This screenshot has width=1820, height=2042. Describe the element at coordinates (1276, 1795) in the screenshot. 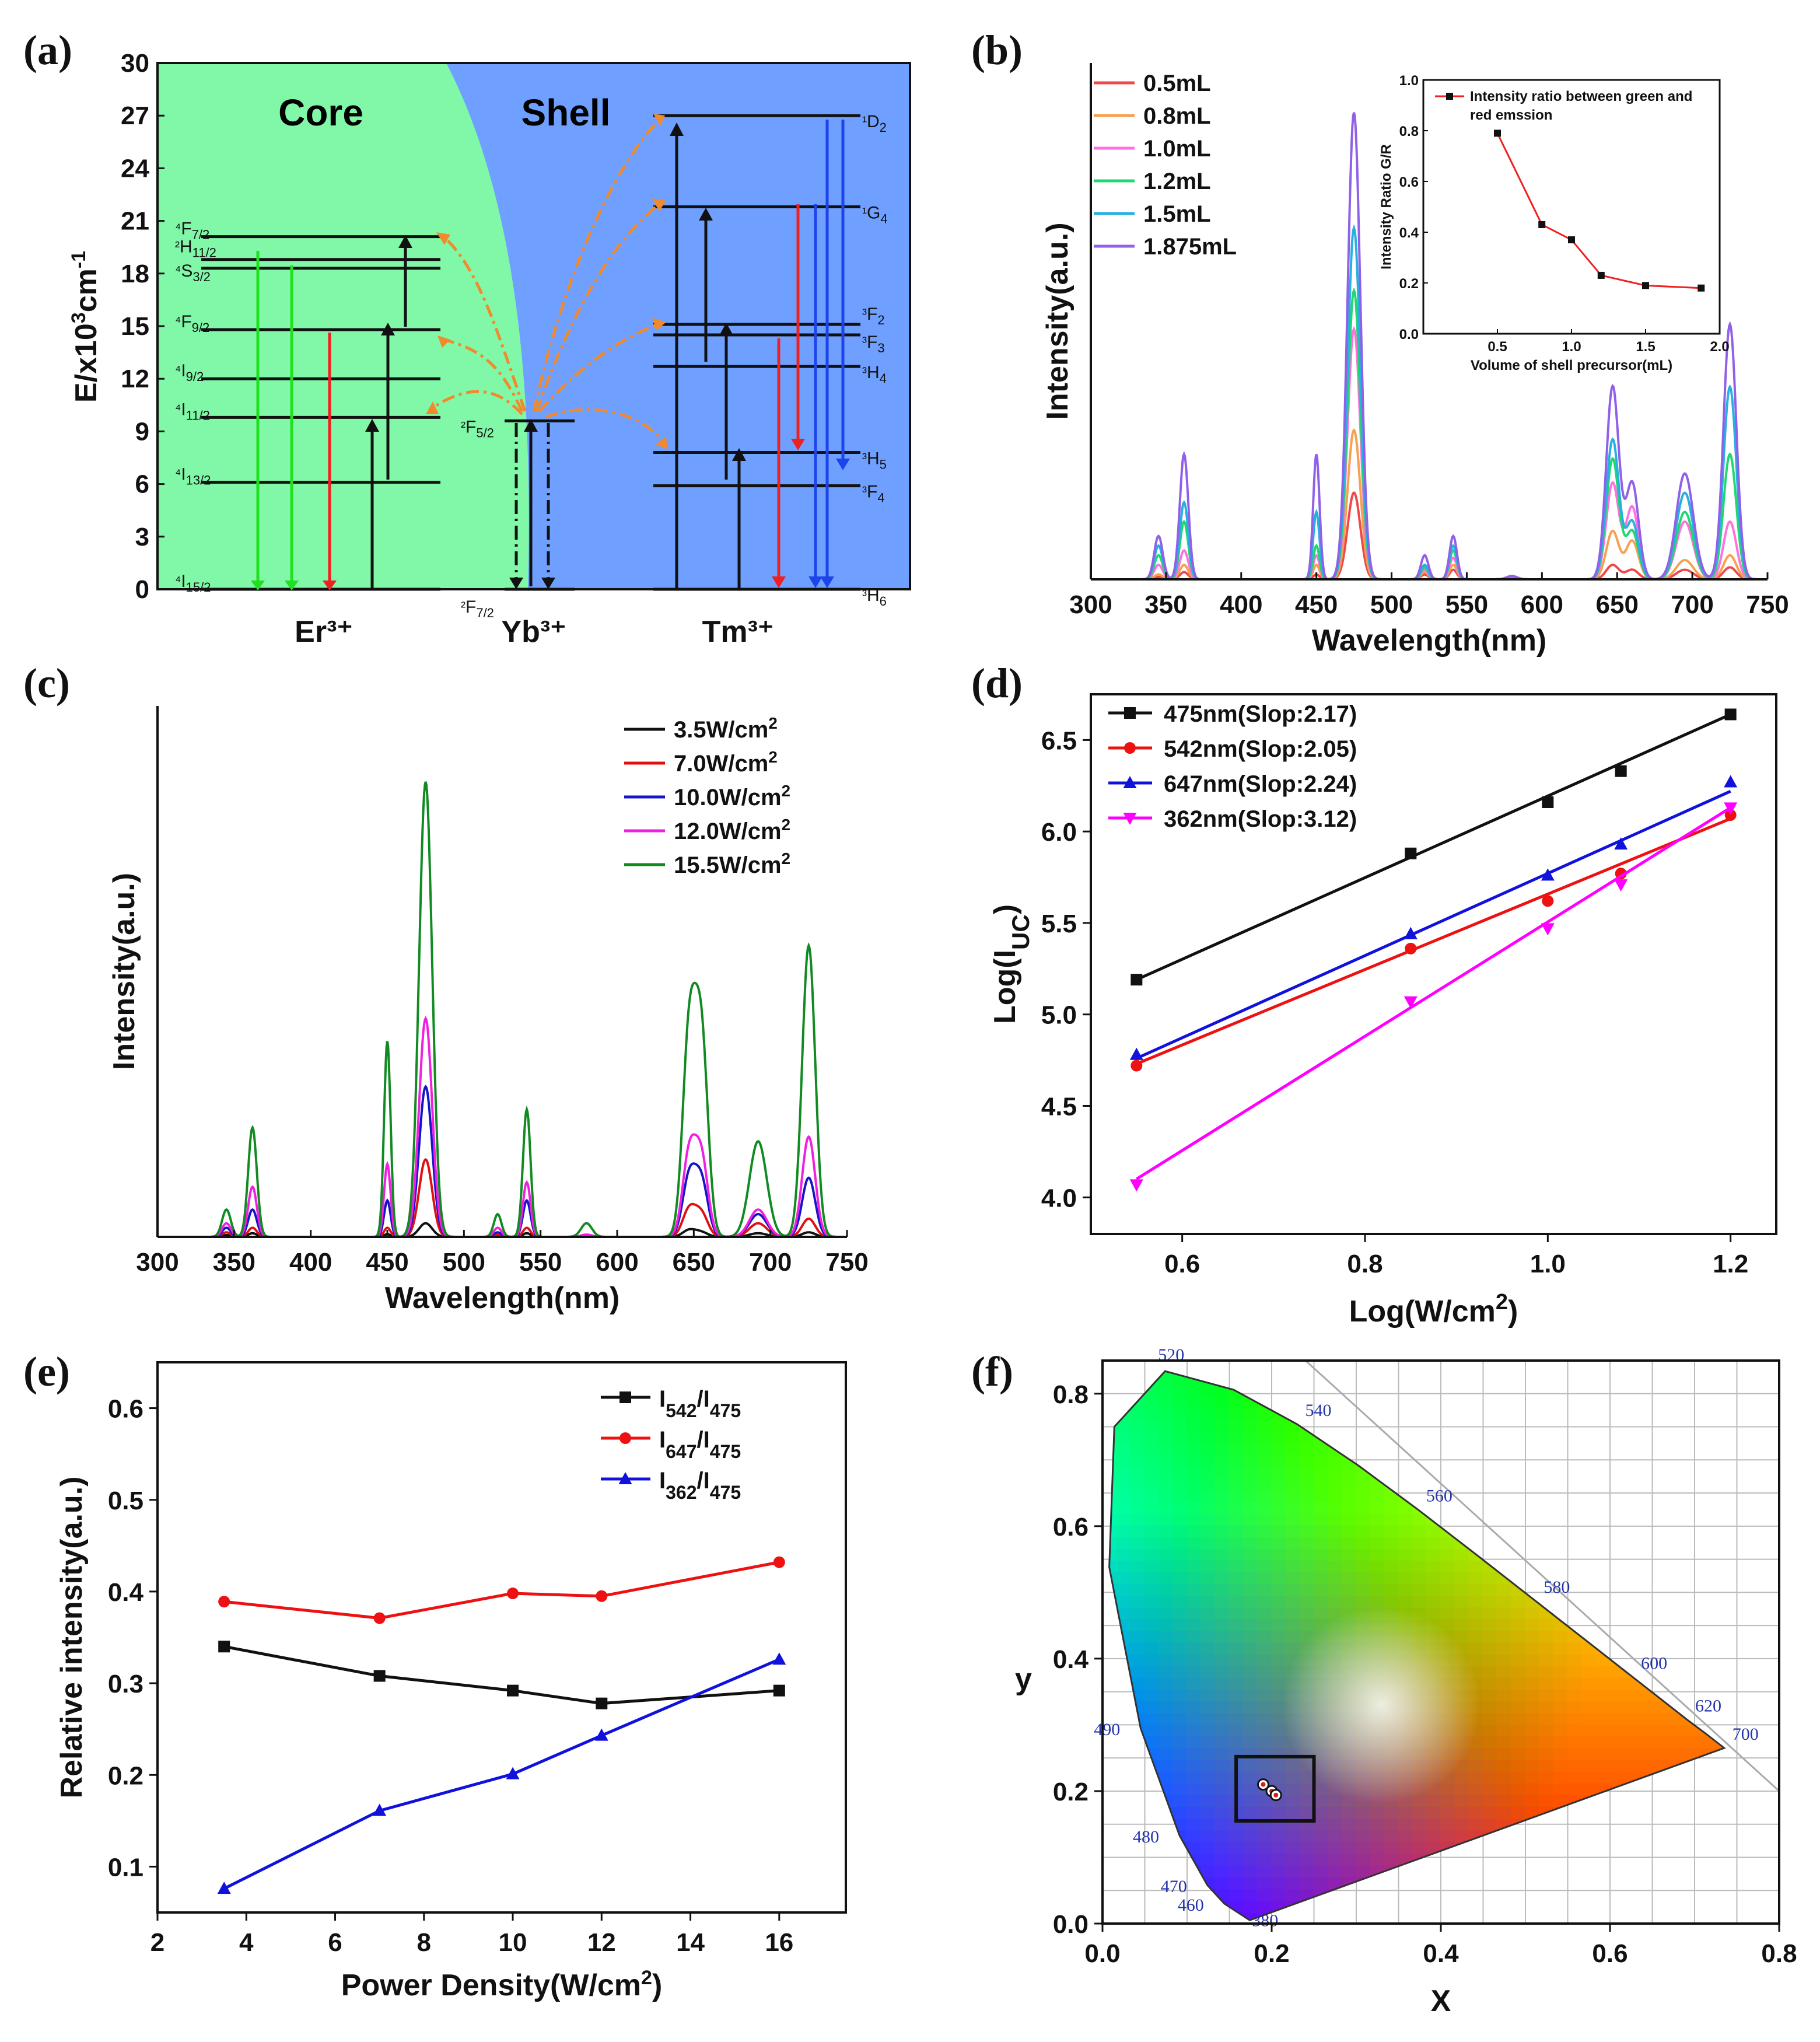

I see `cie-coordinate-dot` at that location.